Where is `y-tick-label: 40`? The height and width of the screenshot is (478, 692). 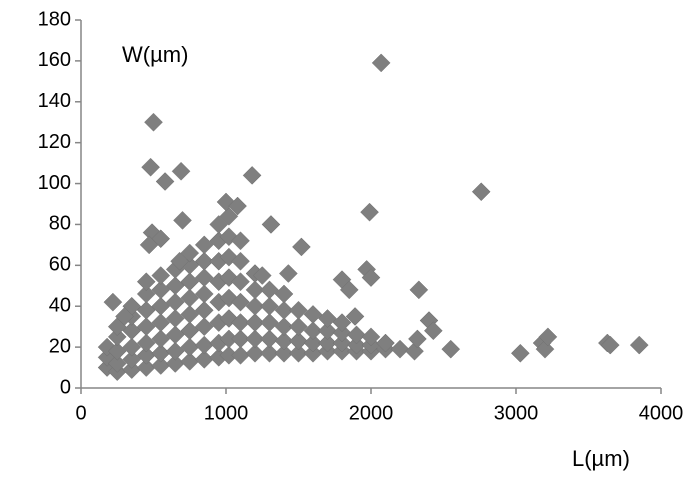
y-tick-label: 40 is located at coordinates (60, 306).